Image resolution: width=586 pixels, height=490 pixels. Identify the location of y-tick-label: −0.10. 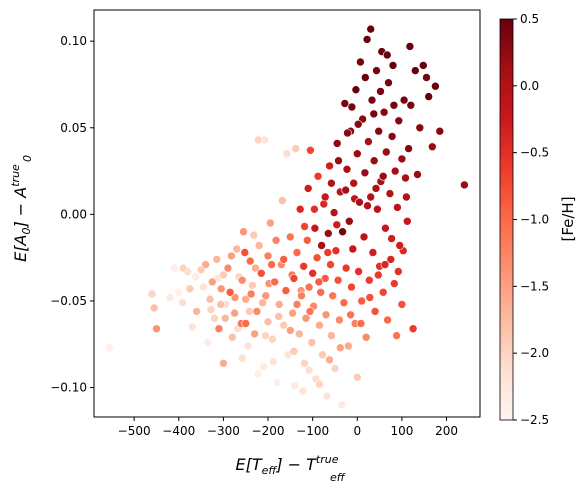
(68, 388).